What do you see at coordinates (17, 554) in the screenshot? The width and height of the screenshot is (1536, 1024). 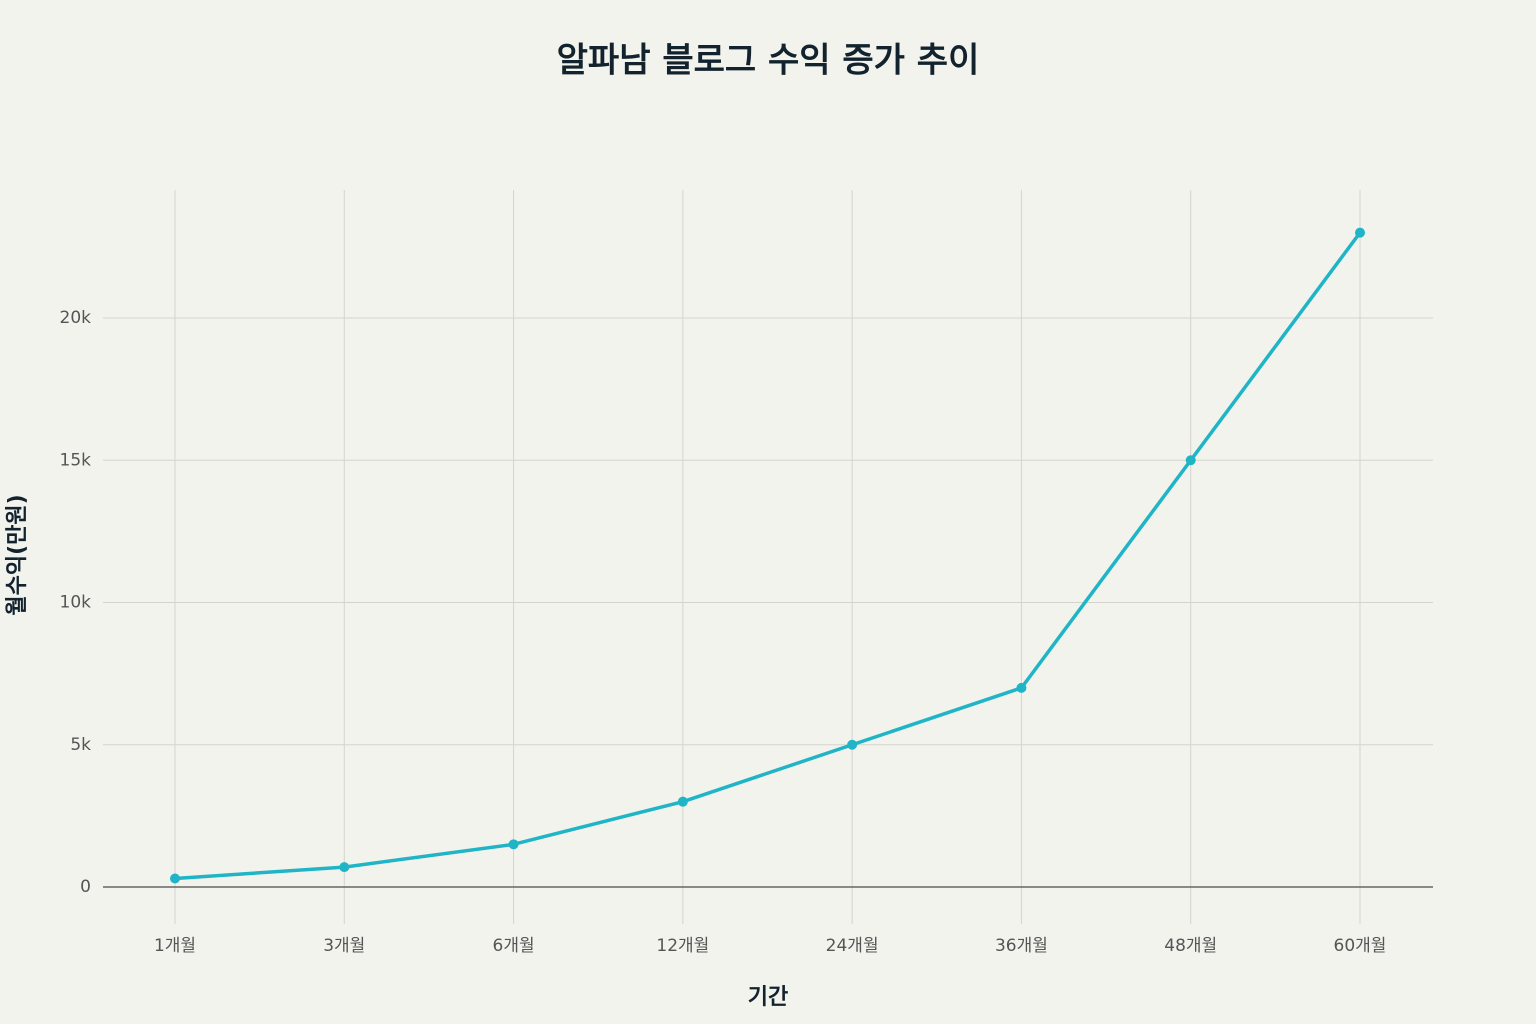 I see `y-axis-title: 월수익(만원)` at bounding box center [17, 554].